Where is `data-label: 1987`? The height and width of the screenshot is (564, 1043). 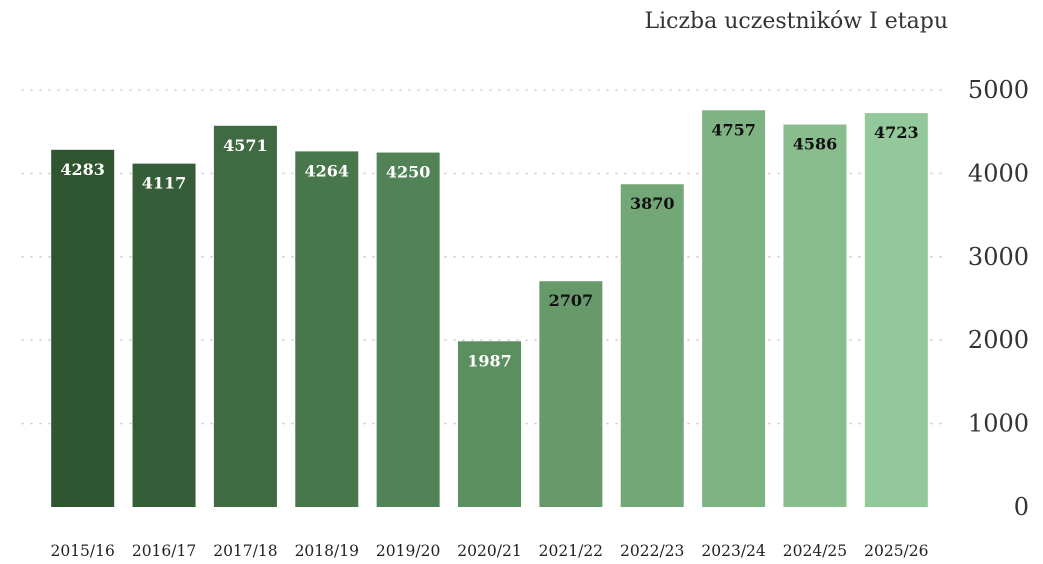 data-label: 1987 is located at coordinates (489, 360).